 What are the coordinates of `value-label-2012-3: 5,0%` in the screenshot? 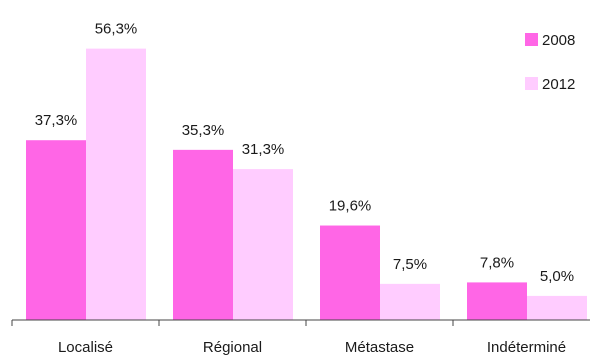 It's located at (557, 276).